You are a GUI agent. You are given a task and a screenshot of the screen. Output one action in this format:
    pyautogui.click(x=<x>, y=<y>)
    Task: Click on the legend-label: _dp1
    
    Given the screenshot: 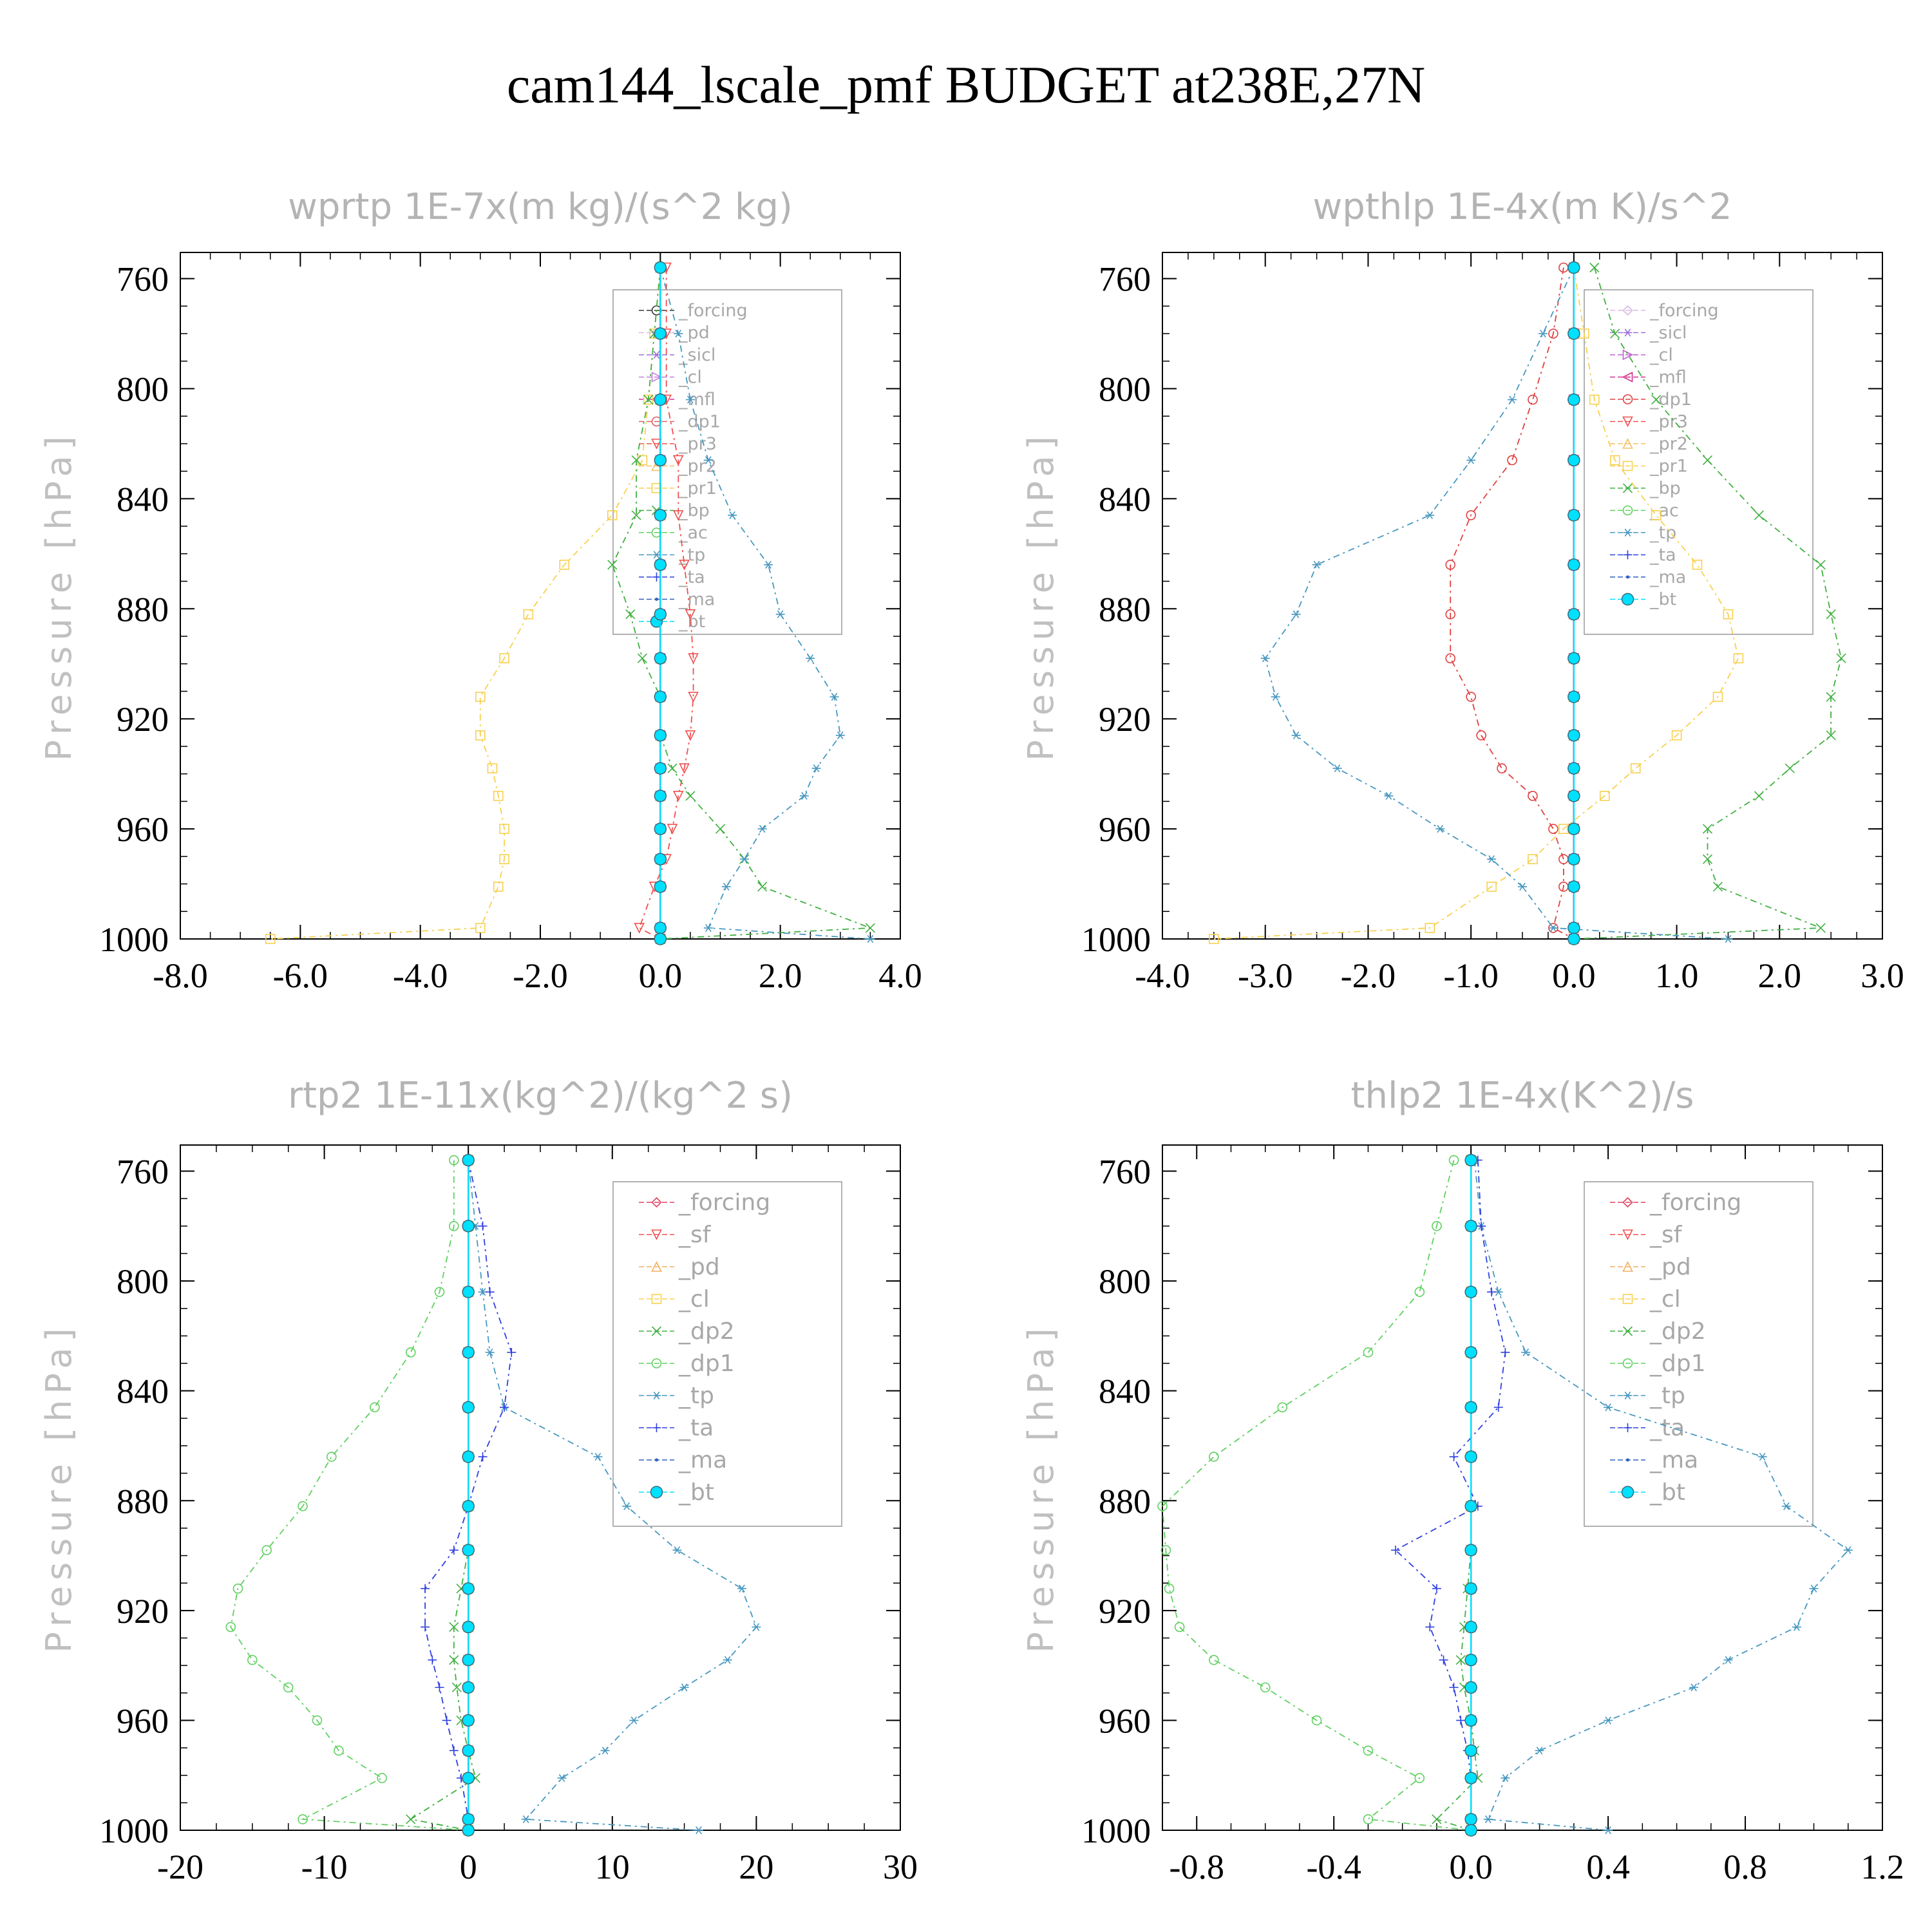 What is the action you would take?
    pyautogui.click(x=1677, y=1364)
    